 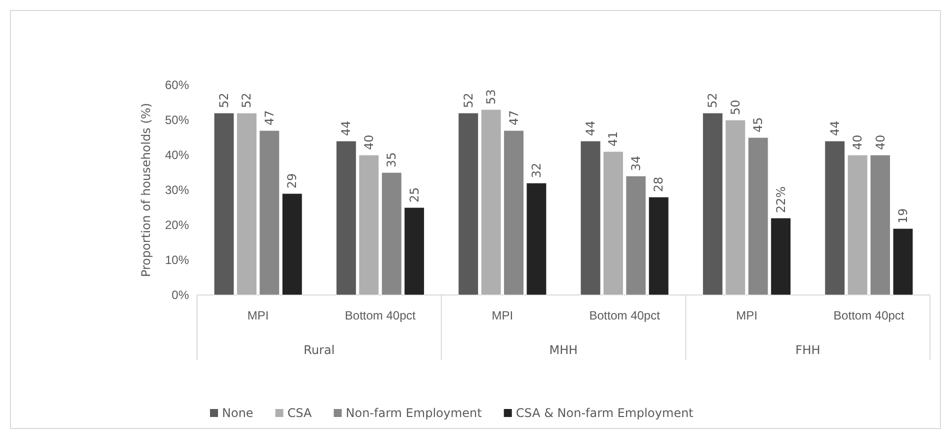 I want to click on data-label: 22%, so click(x=781, y=199).